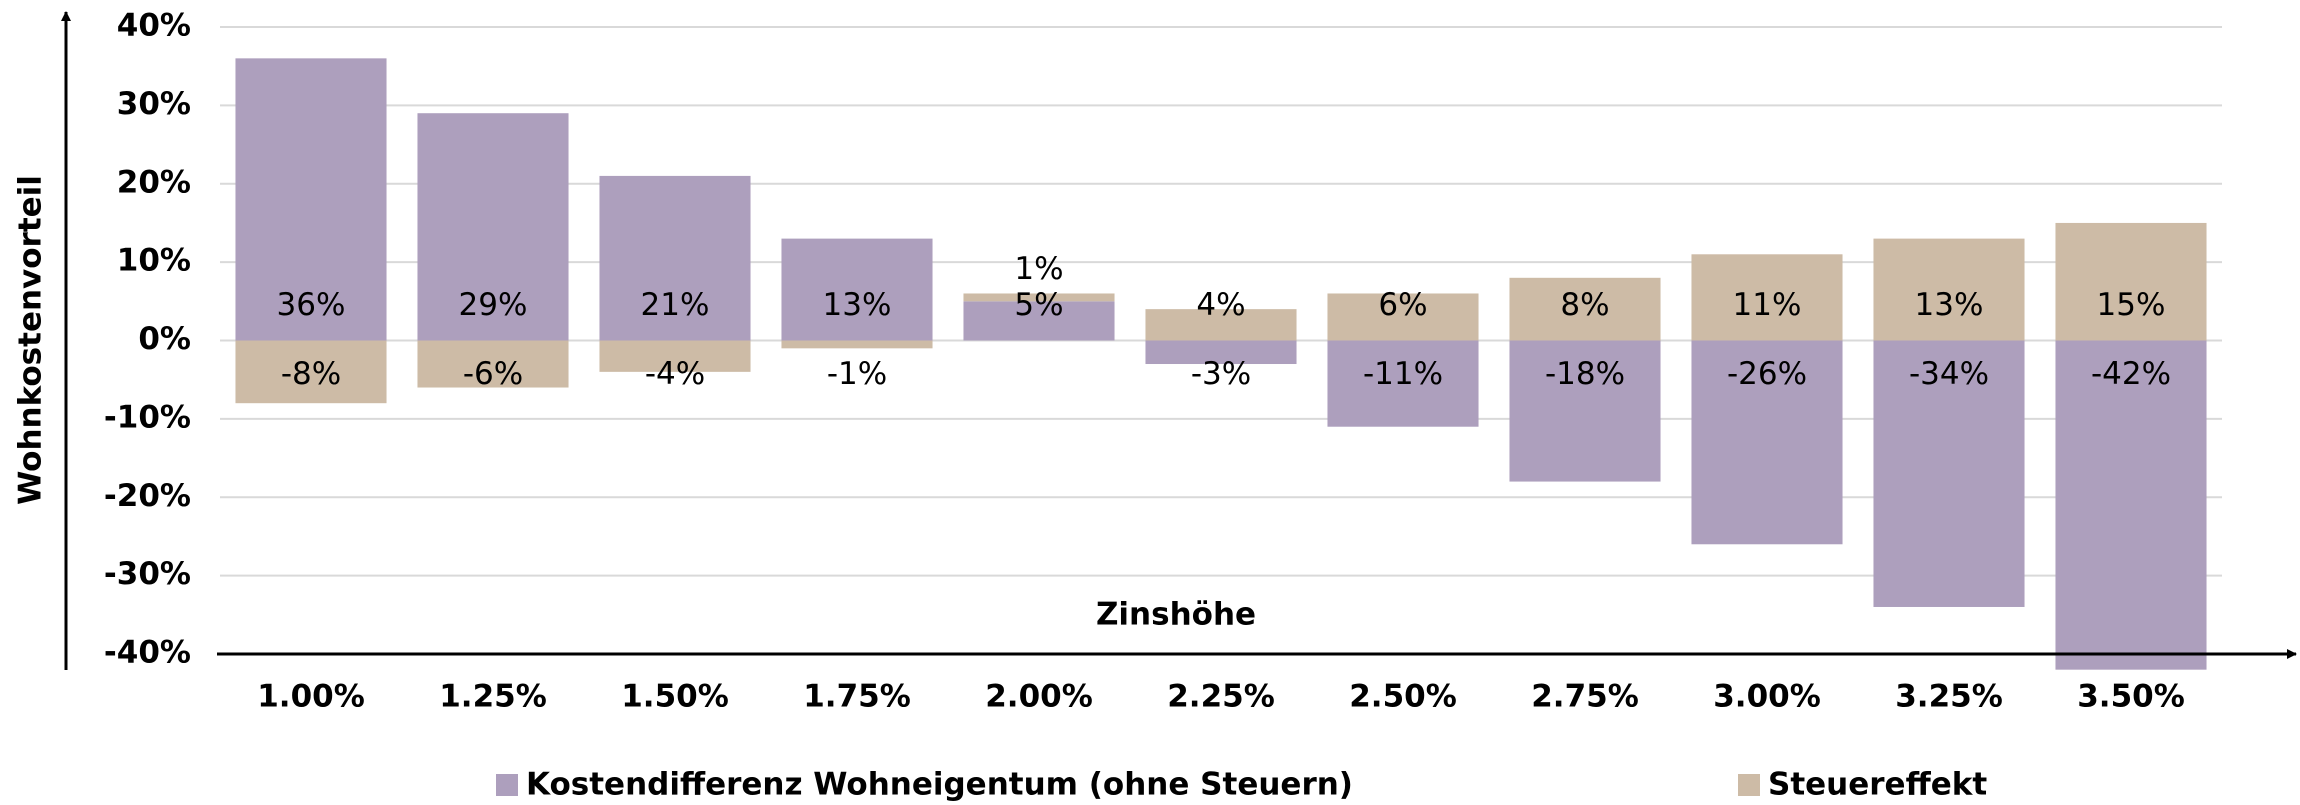  What do you see at coordinates (1403, 374) in the screenshot?
I see `value-label: -11%` at bounding box center [1403, 374].